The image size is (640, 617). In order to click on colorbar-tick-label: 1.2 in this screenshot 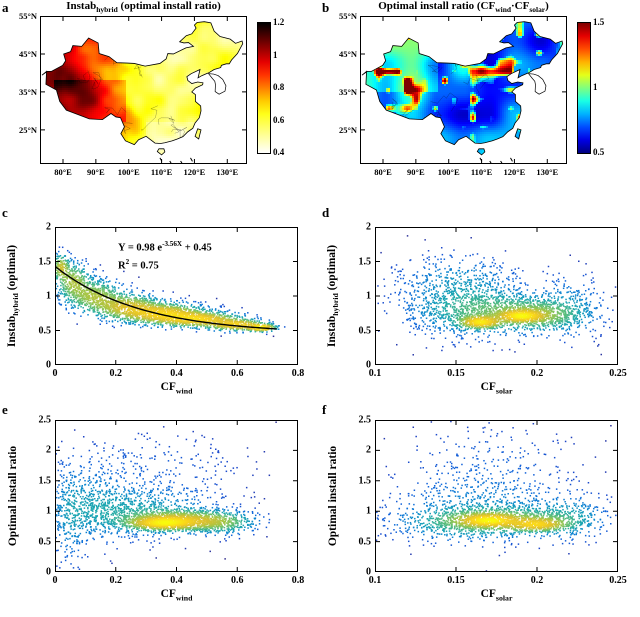, I will do `click(279, 22)`.